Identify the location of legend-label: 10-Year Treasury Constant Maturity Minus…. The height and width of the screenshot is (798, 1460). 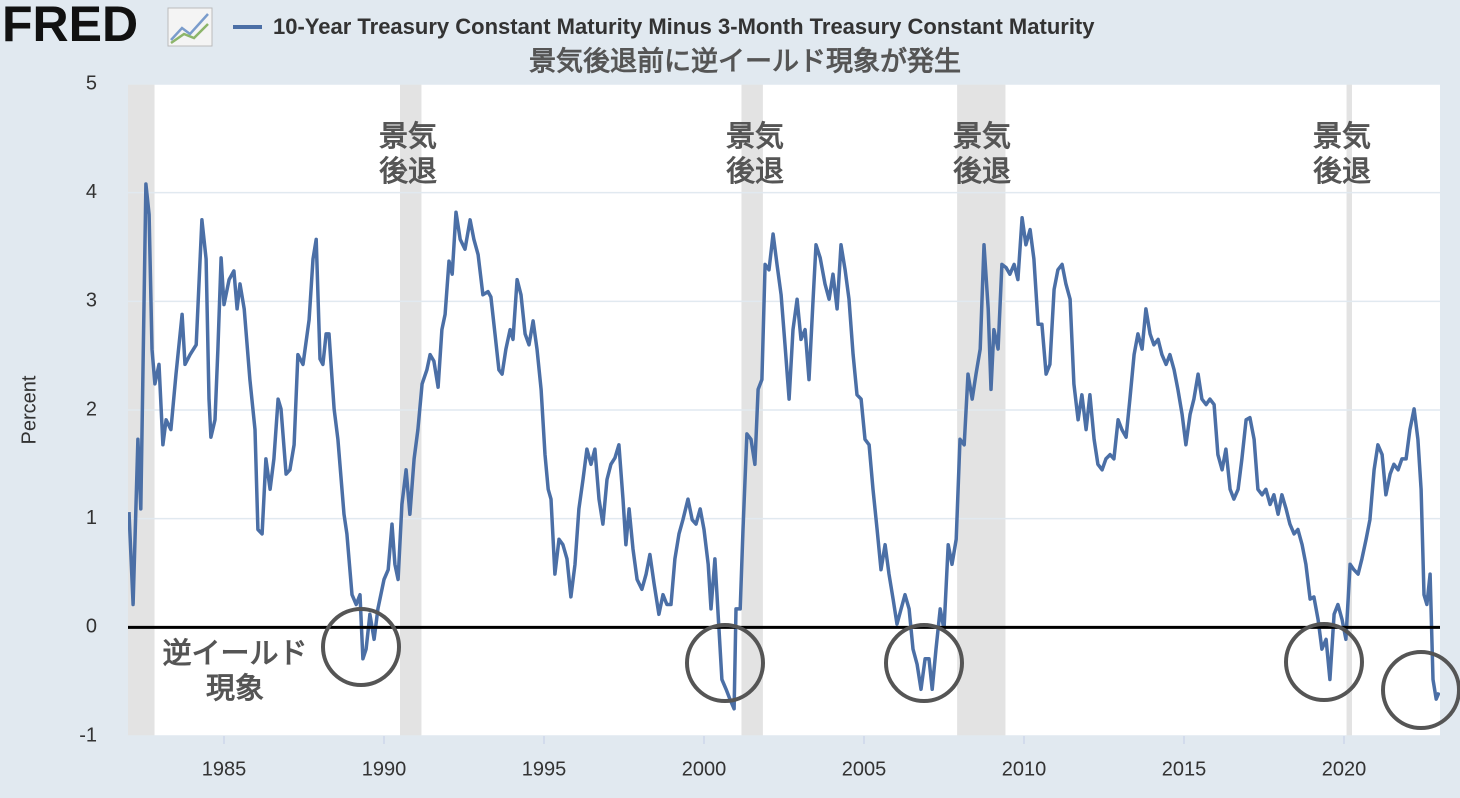
(684, 26).